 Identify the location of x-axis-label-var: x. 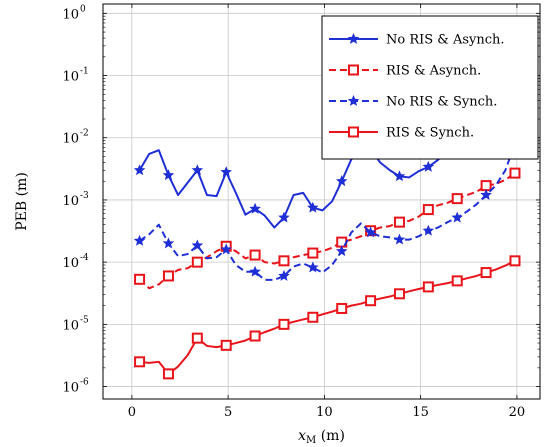
(302, 436).